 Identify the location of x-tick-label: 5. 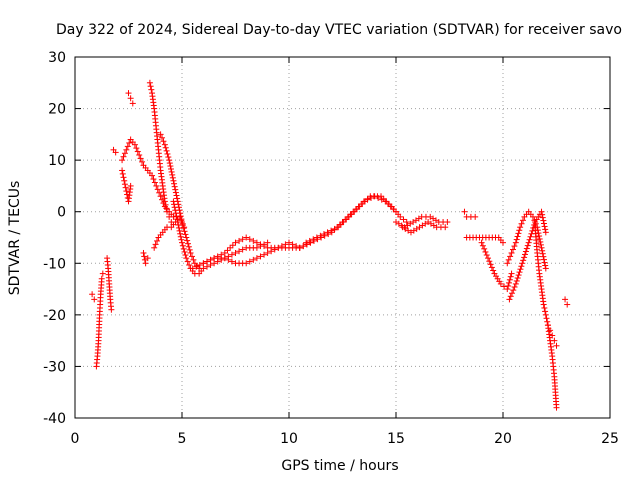
(182, 439).